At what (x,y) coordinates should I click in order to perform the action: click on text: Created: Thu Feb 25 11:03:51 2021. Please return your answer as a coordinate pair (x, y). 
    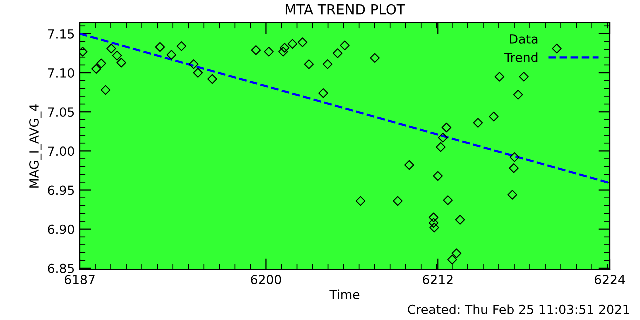
    Looking at the image, I should click on (519, 309).